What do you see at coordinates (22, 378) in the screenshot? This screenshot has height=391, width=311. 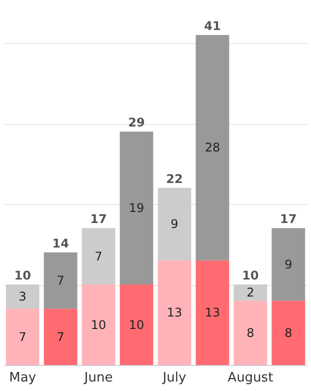 I see `x-tick-label: May` at bounding box center [22, 378].